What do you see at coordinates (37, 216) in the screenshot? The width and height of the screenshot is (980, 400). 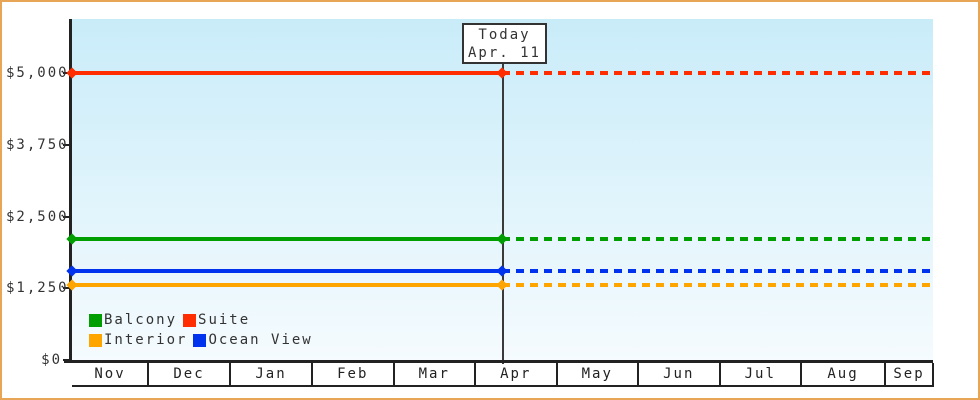 I see `y-tick-label: $2,500` at bounding box center [37, 216].